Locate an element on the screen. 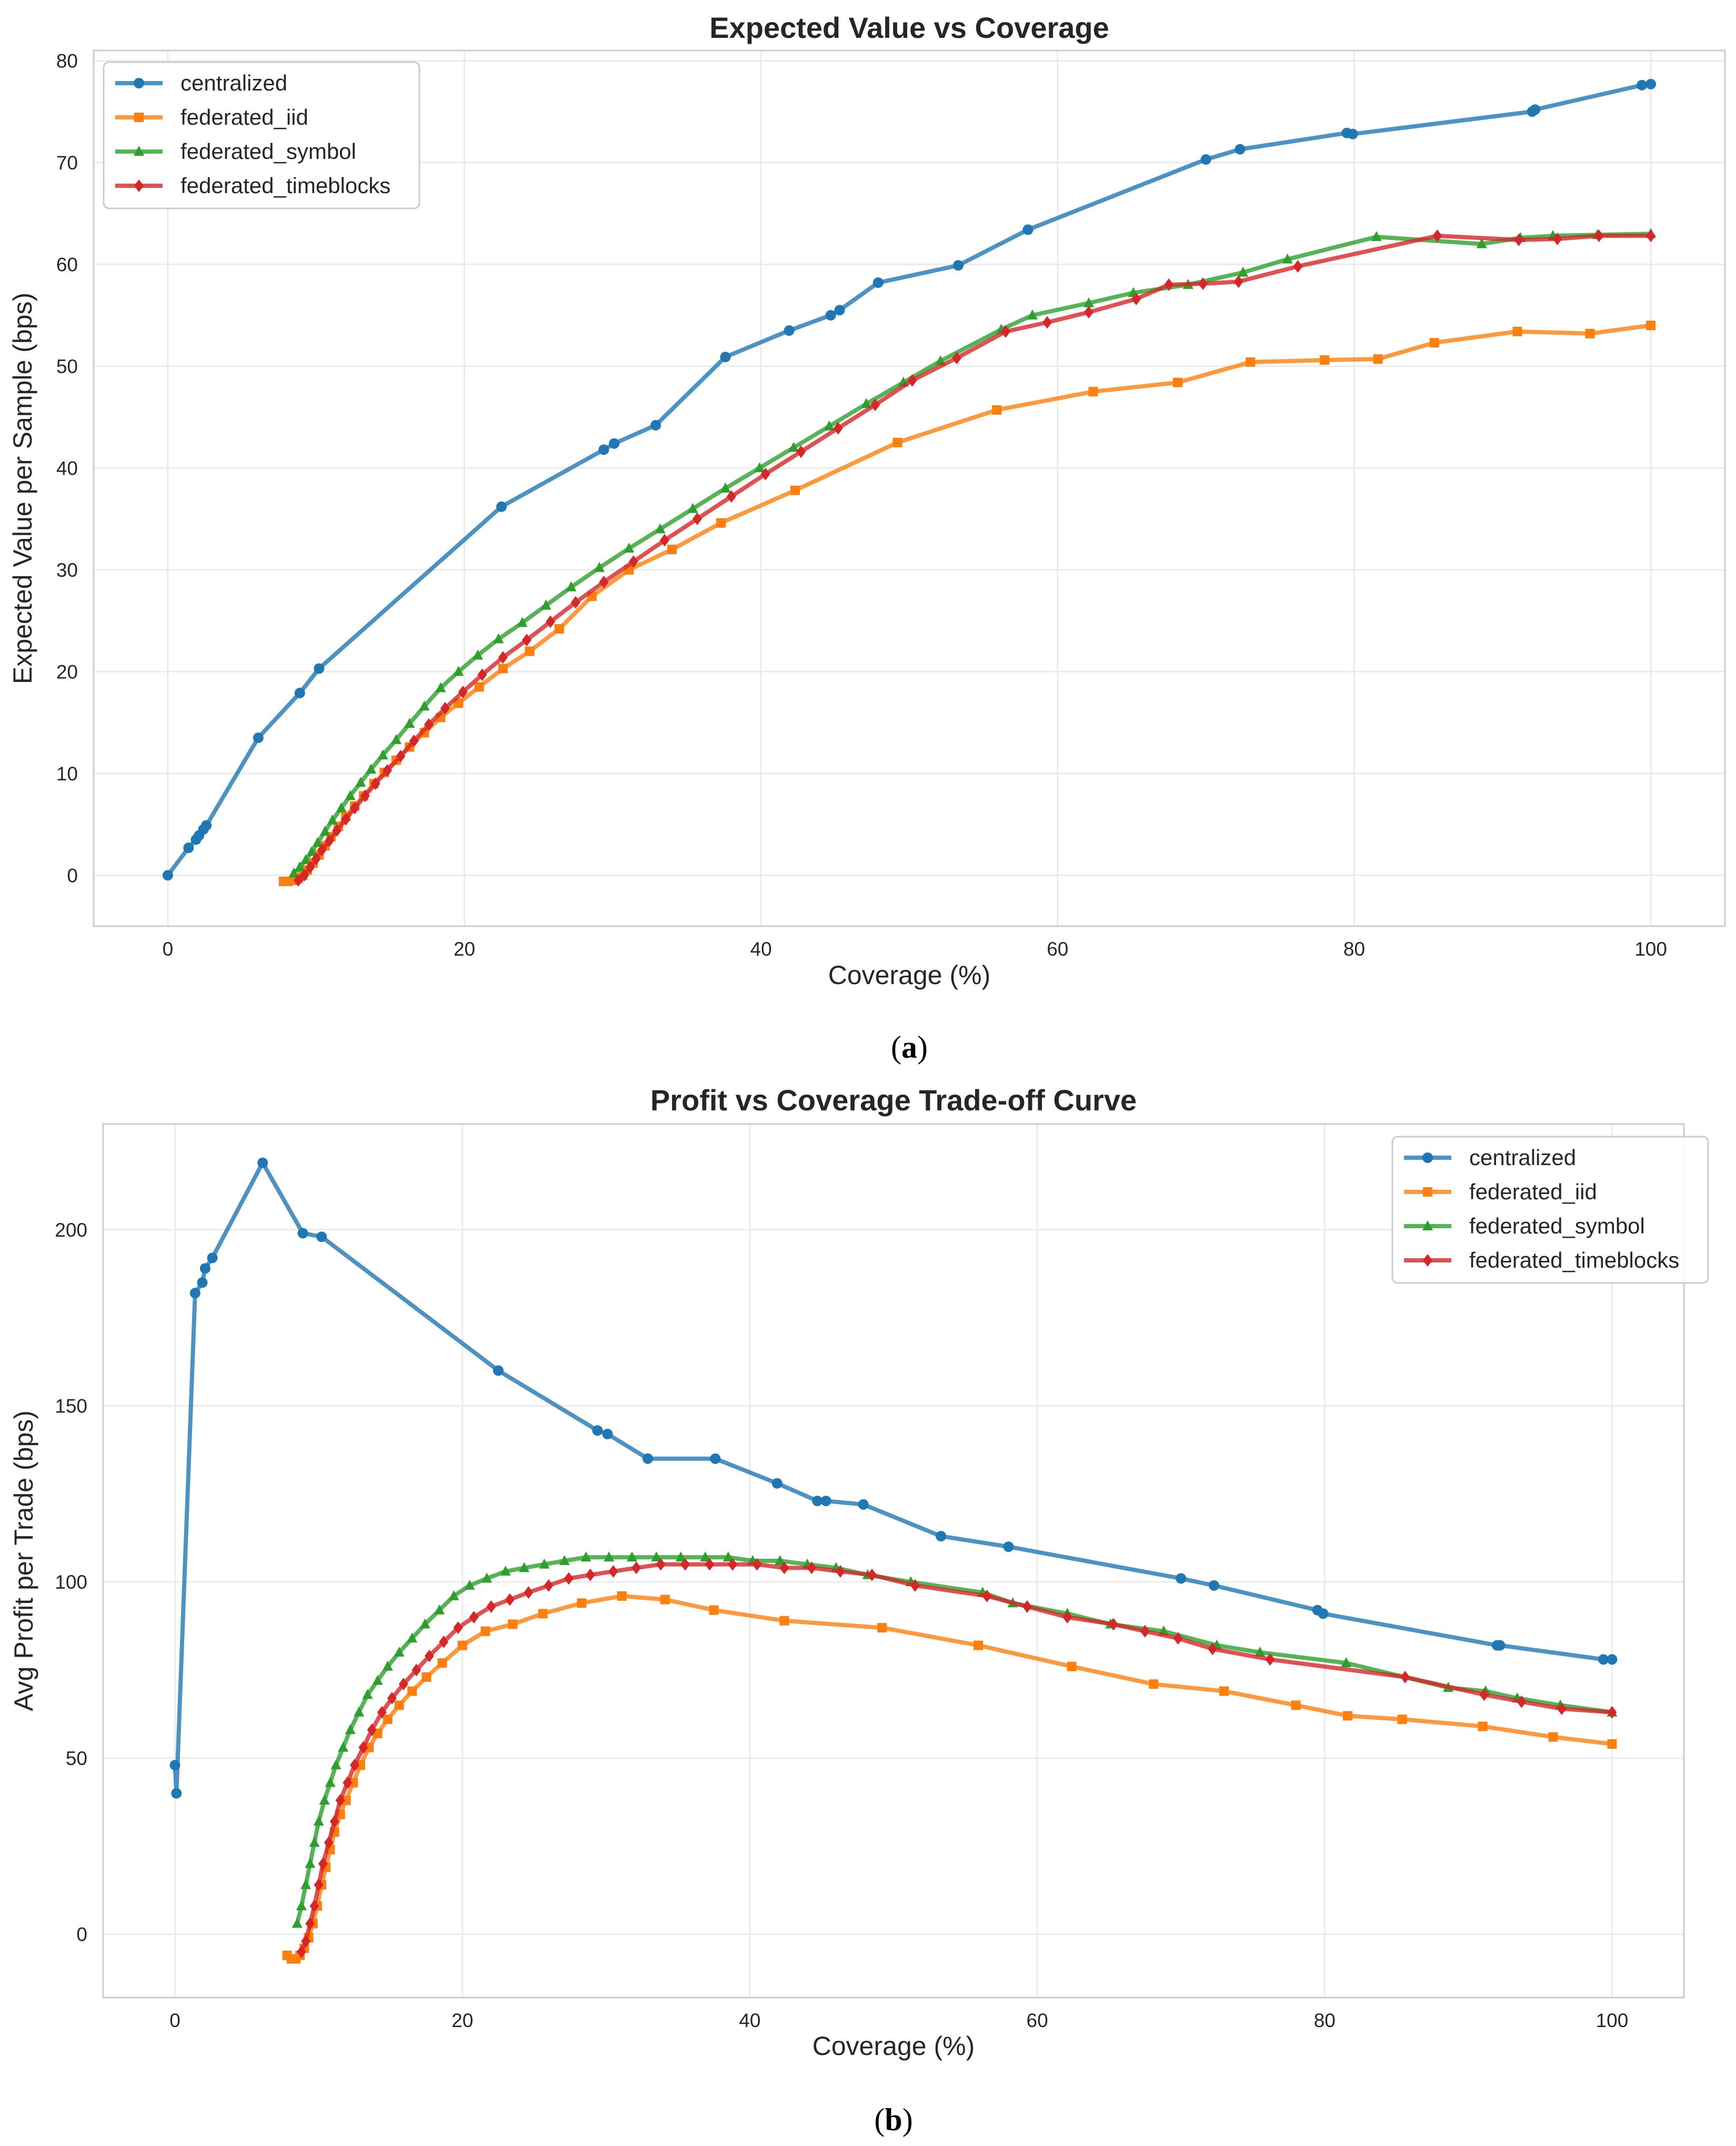  figure-caption: (b) is located at coordinates (893, 2119).